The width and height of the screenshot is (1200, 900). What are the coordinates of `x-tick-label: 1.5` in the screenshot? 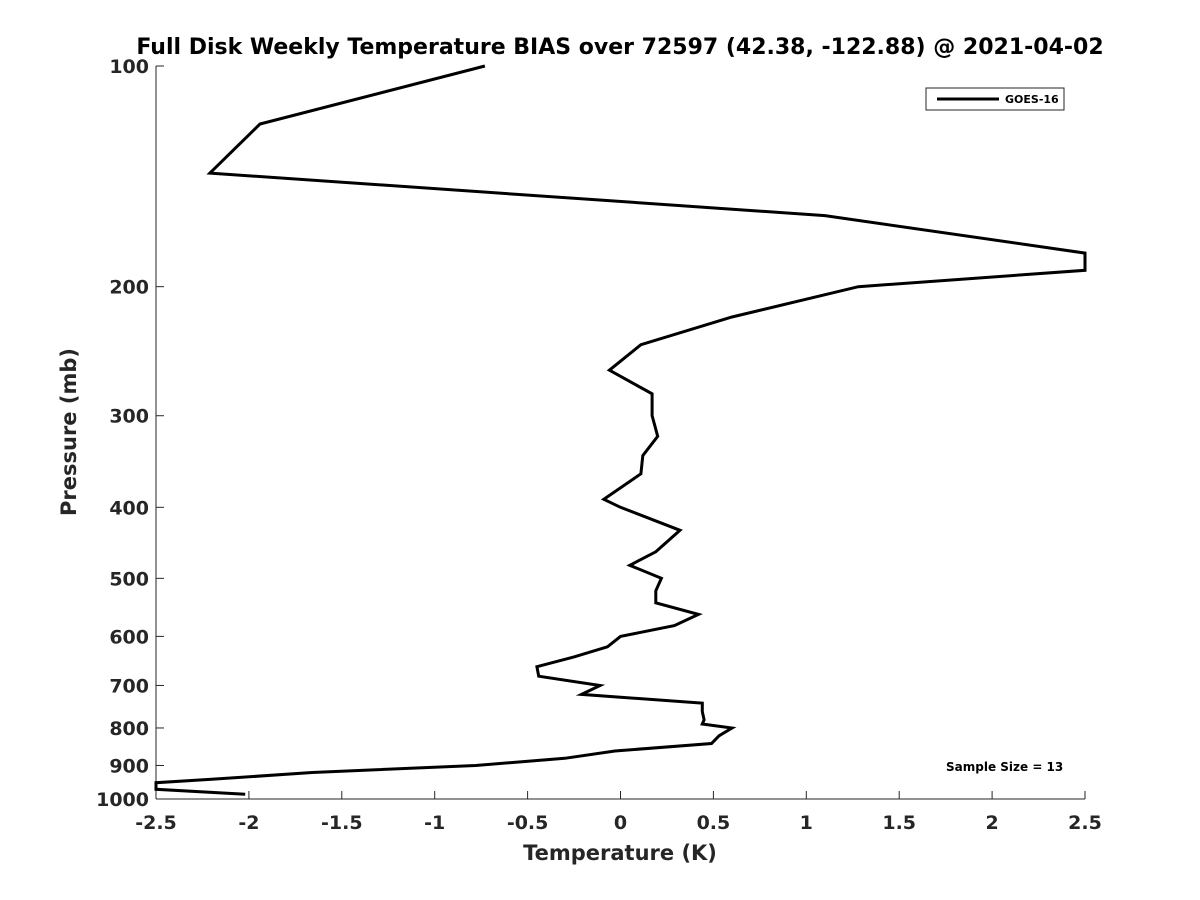 It's located at (899, 823).